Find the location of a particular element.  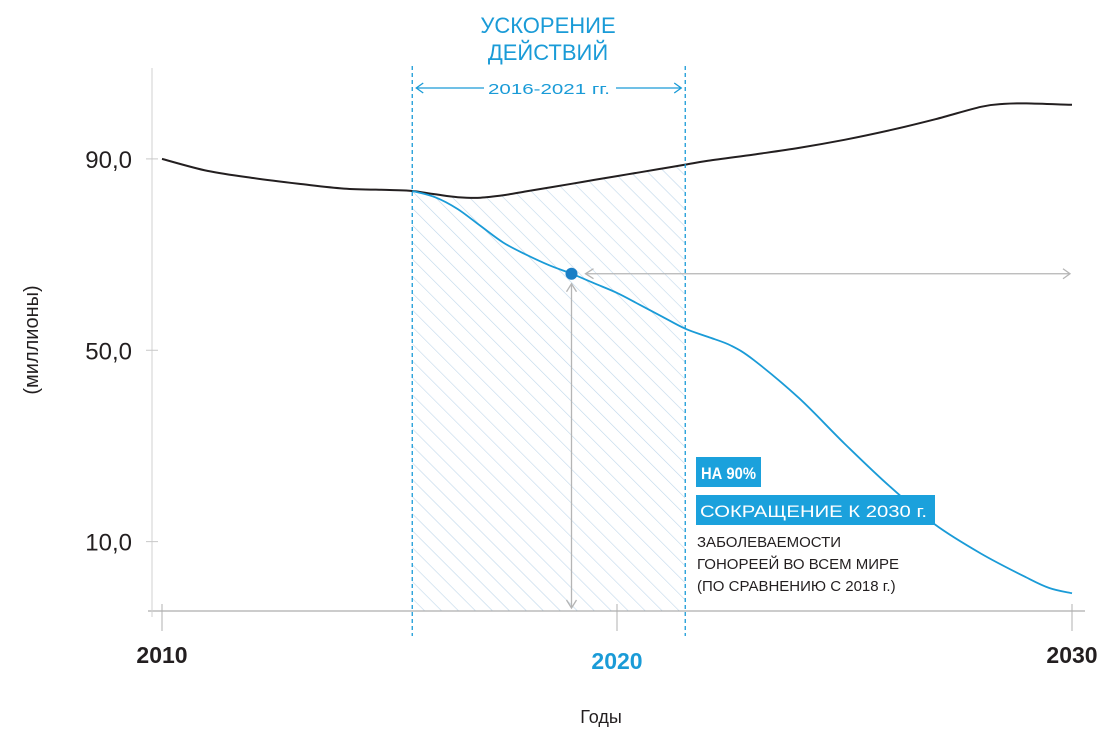

markers is located at coordinates (571, 273).